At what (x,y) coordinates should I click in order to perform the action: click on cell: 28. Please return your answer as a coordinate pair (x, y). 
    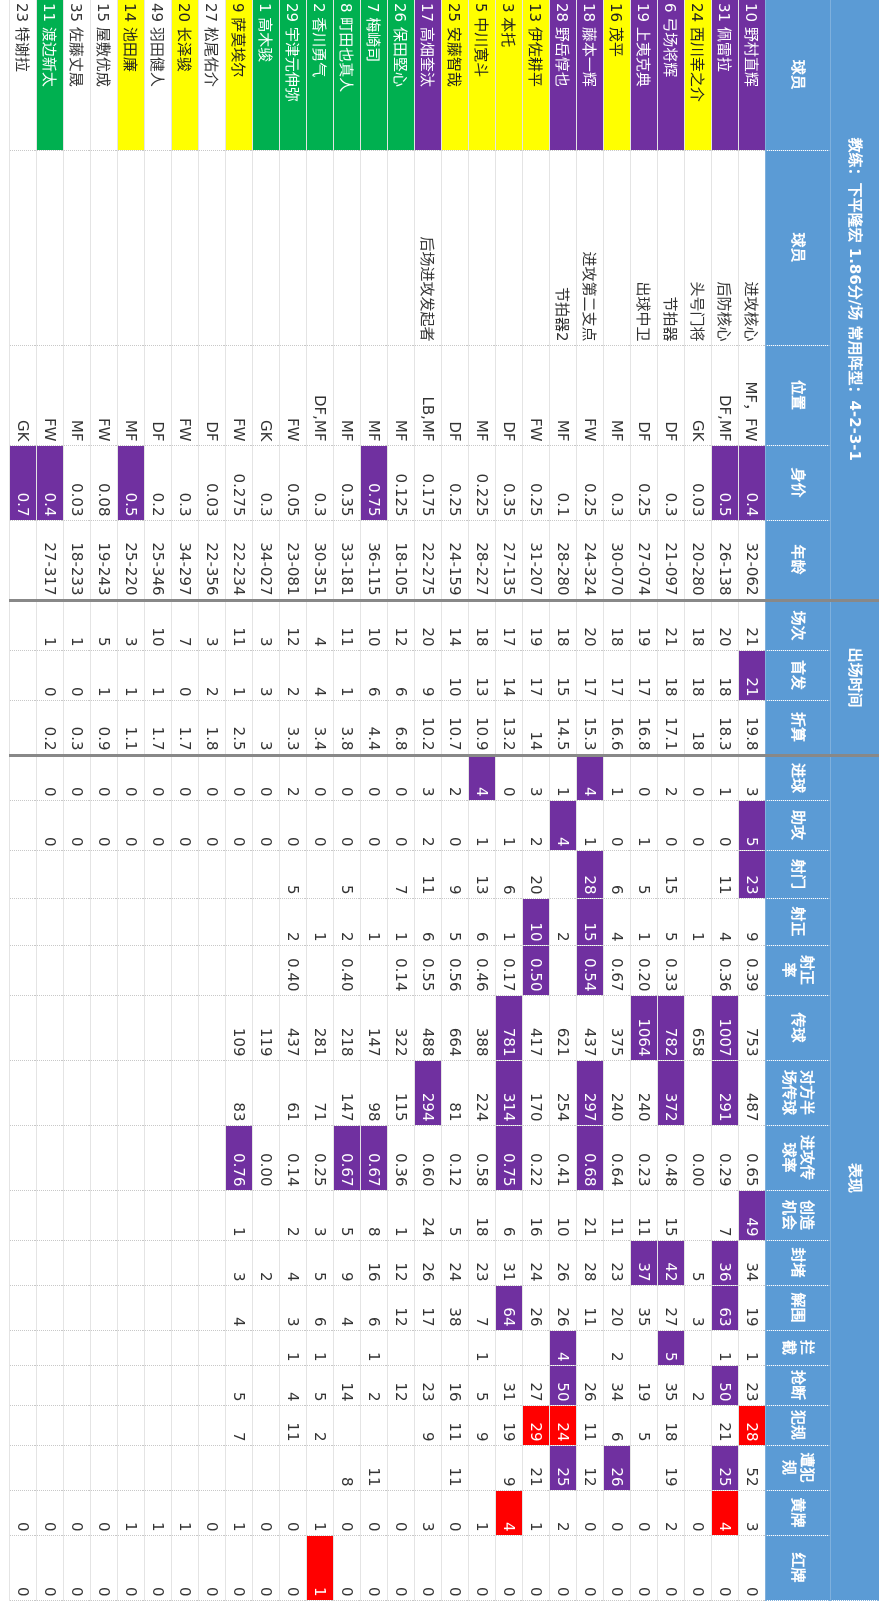
    Looking at the image, I should click on (590, 874).